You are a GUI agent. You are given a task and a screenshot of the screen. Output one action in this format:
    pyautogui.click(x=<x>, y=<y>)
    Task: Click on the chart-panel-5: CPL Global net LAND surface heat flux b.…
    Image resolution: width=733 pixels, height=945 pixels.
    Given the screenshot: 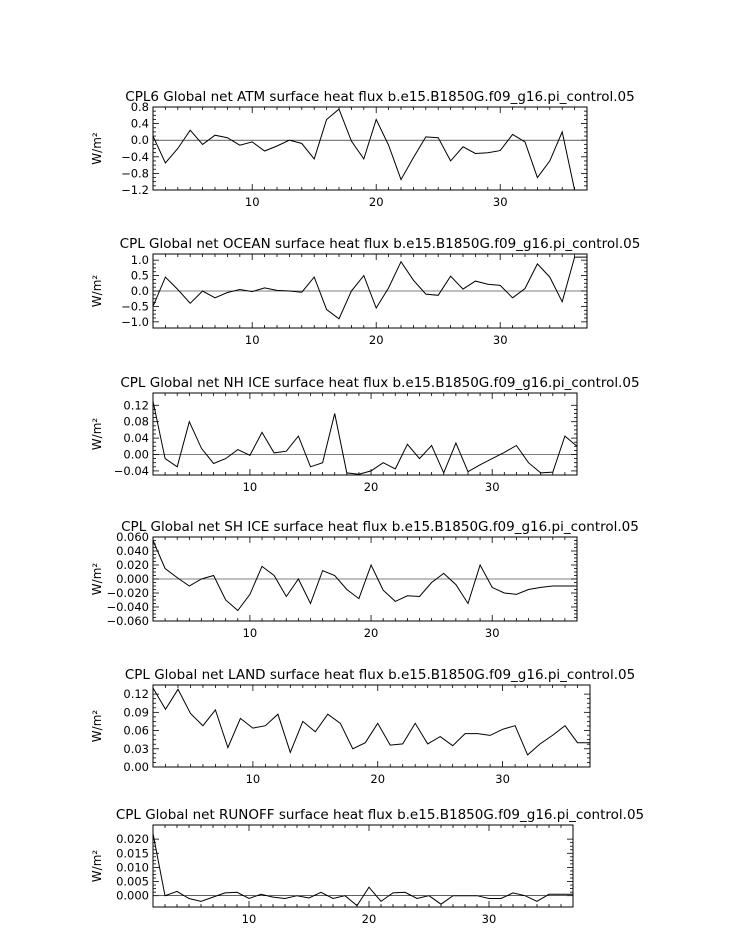 What is the action you would take?
    pyautogui.click(x=362, y=726)
    